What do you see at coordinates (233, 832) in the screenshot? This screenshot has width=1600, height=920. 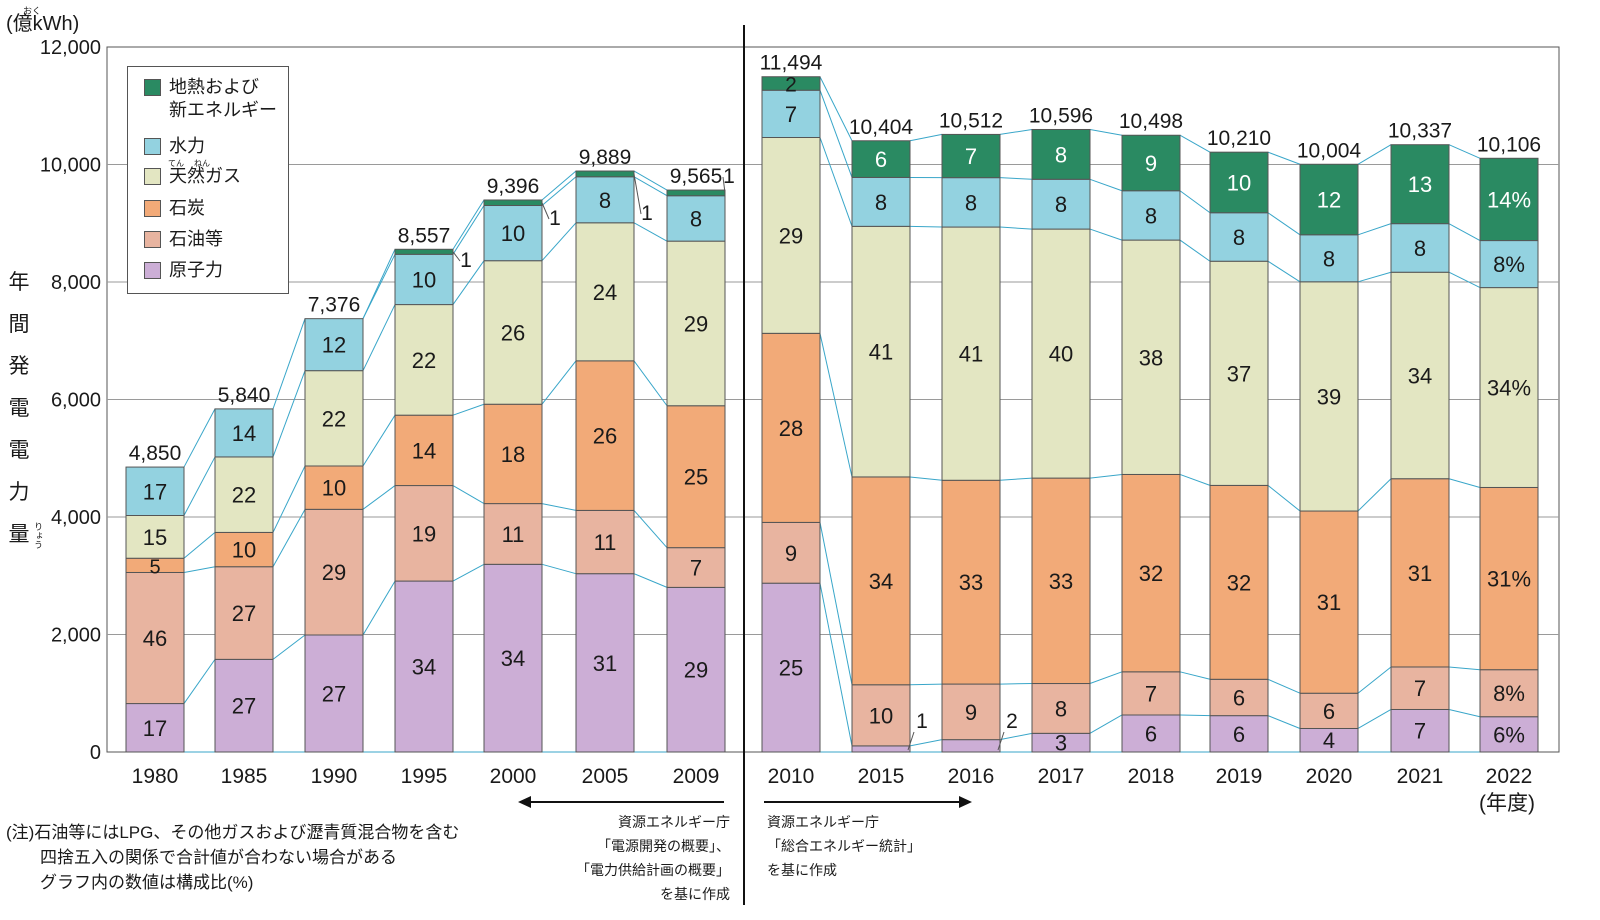 I see `footnote-line: (注)石油等にはLPG、その他ガスおよび瀝青質混合物を含む` at bounding box center [233, 832].